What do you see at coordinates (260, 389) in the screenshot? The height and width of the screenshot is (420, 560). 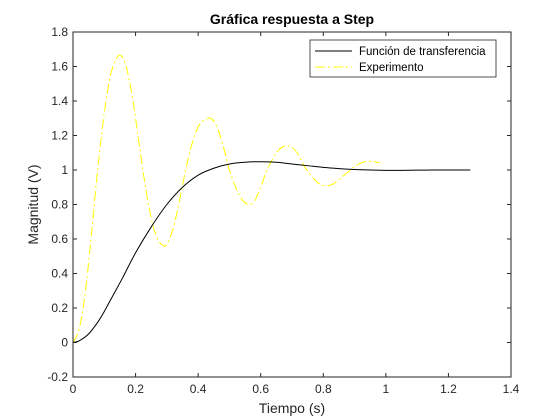 I see `x-tick-label: 0.6` at bounding box center [260, 389].